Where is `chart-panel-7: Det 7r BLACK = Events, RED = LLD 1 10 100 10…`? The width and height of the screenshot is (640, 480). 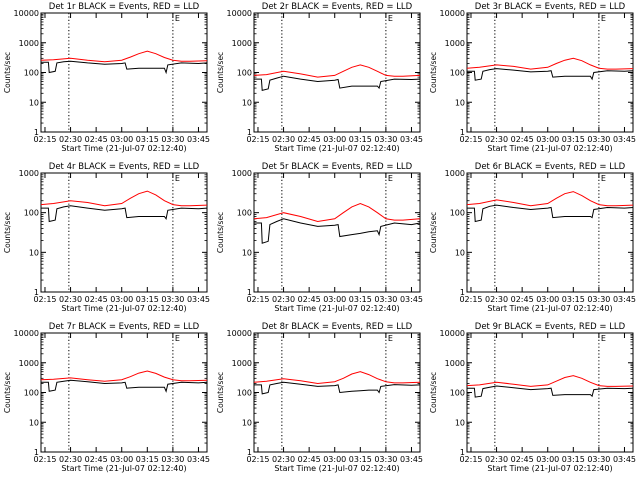 chart-panel-7: Det 7r BLACK = Events, RED = LLD 1 10 100 10… is located at coordinates (106, 397).